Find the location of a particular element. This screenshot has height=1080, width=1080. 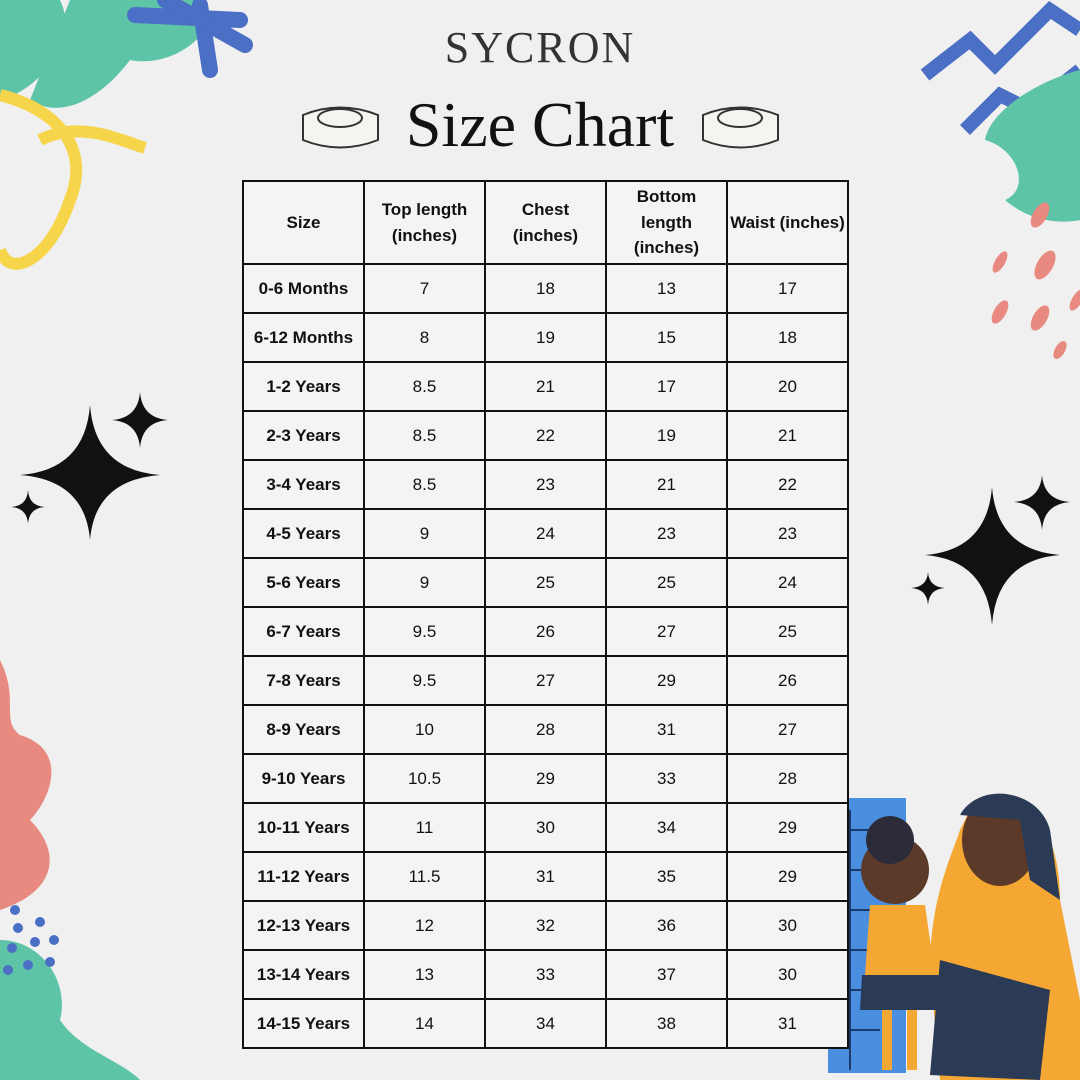

table-row: 7-8 Years 9.5 27 29 26 is located at coordinates (545, 680).